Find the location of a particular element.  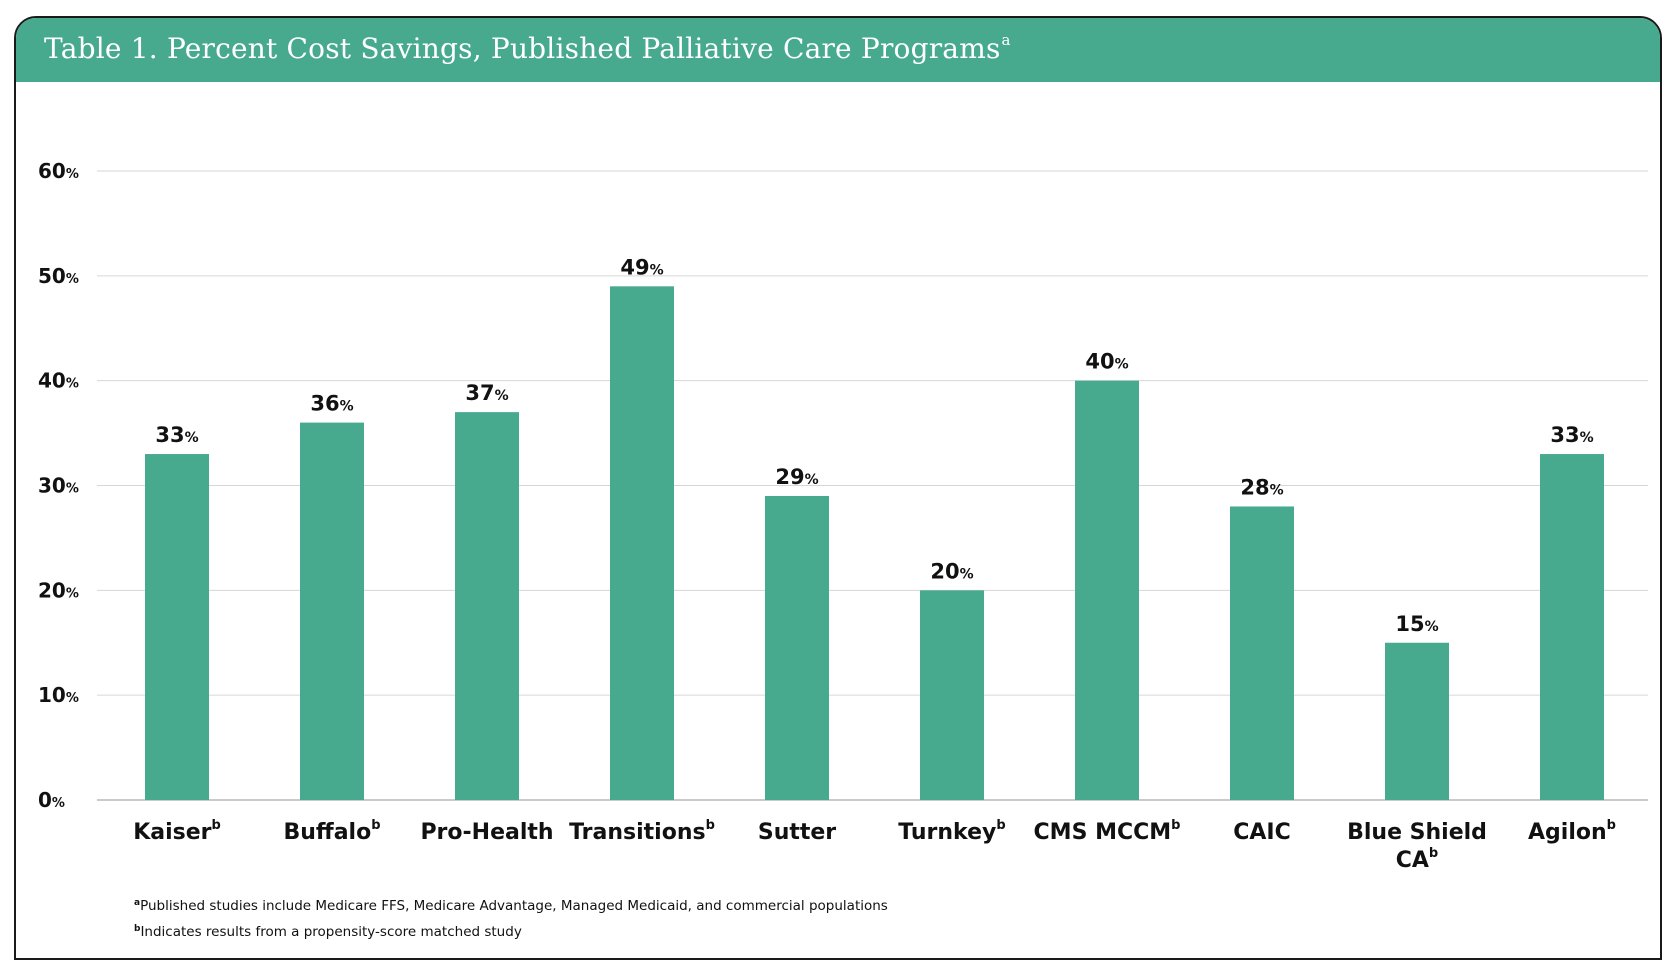

y-tick-label: 0% is located at coordinates (51, 800).